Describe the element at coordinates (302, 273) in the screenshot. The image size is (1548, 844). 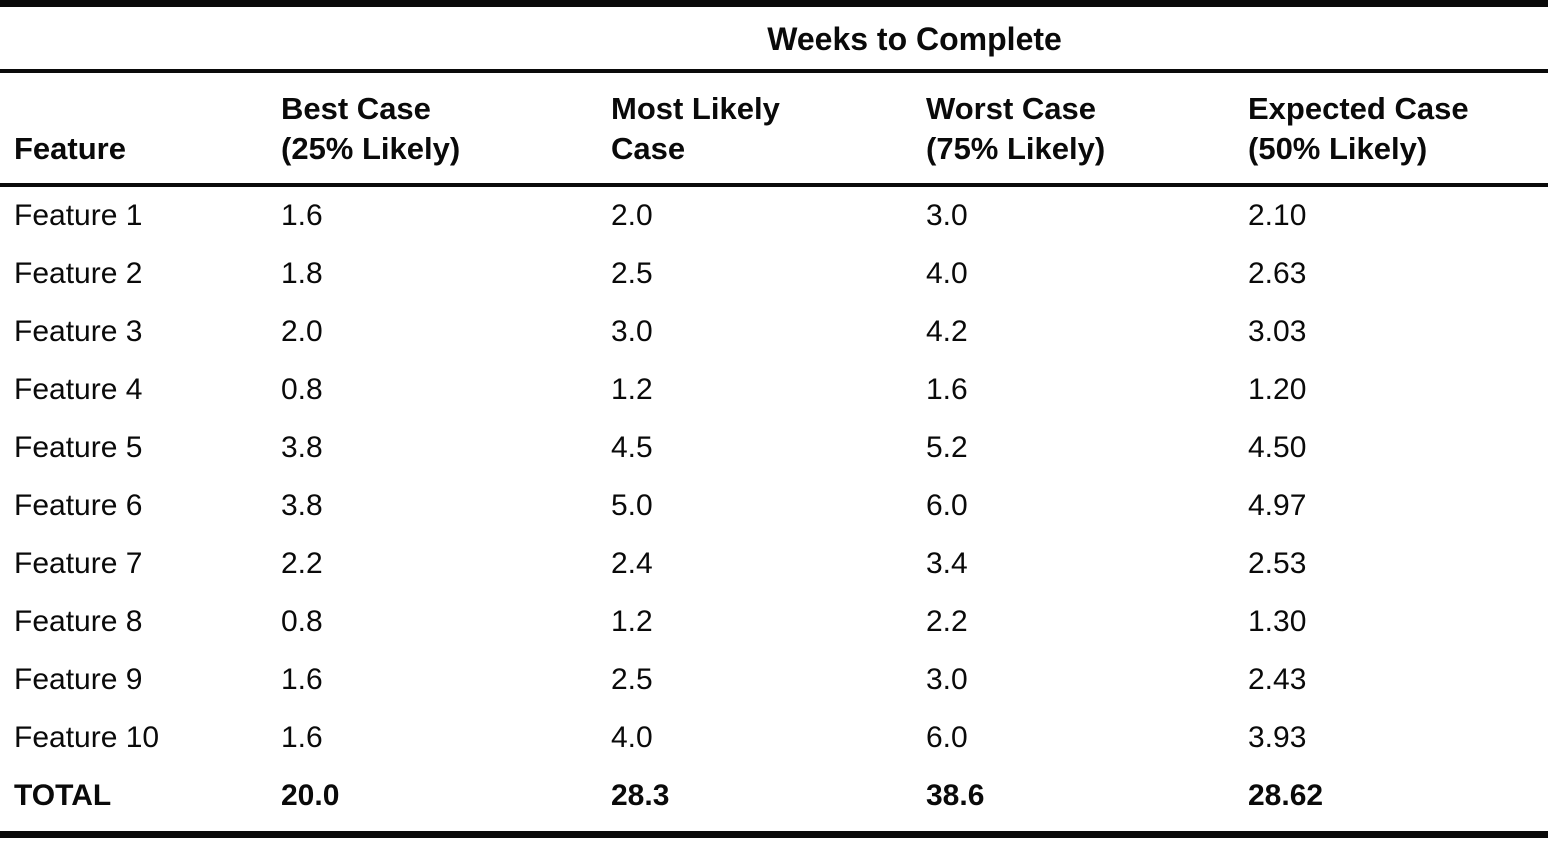
I see `value-cell: 1.8` at that location.